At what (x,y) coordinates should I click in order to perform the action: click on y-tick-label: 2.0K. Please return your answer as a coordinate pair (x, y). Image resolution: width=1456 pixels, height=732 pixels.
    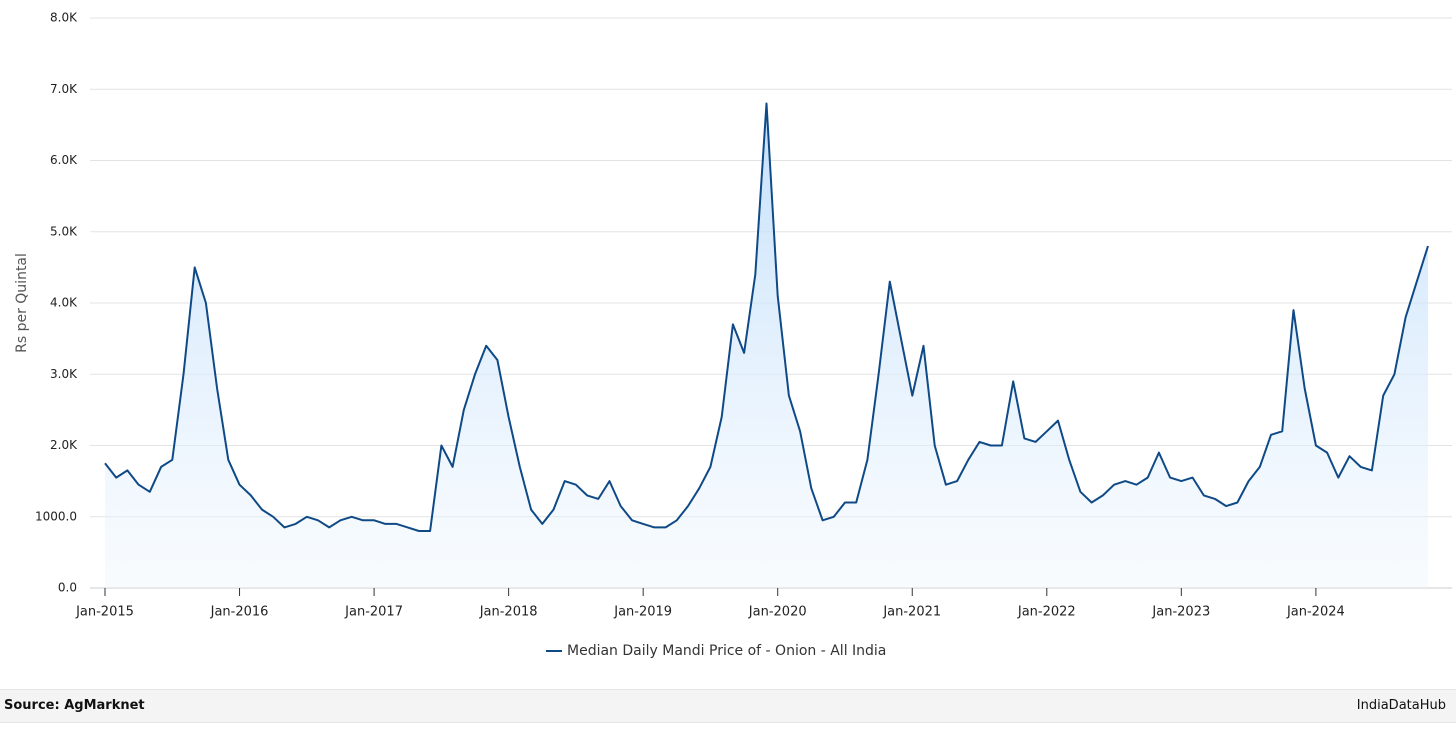
    Looking at the image, I should click on (64, 445).